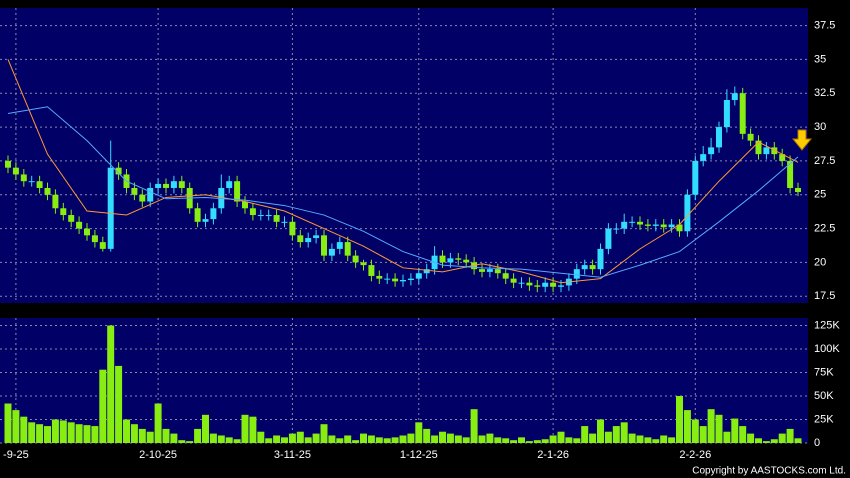 The width and height of the screenshot is (850, 478). Describe the element at coordinates (817, 443) in the screenshot. I see `y-tick-label: 0` at that location.